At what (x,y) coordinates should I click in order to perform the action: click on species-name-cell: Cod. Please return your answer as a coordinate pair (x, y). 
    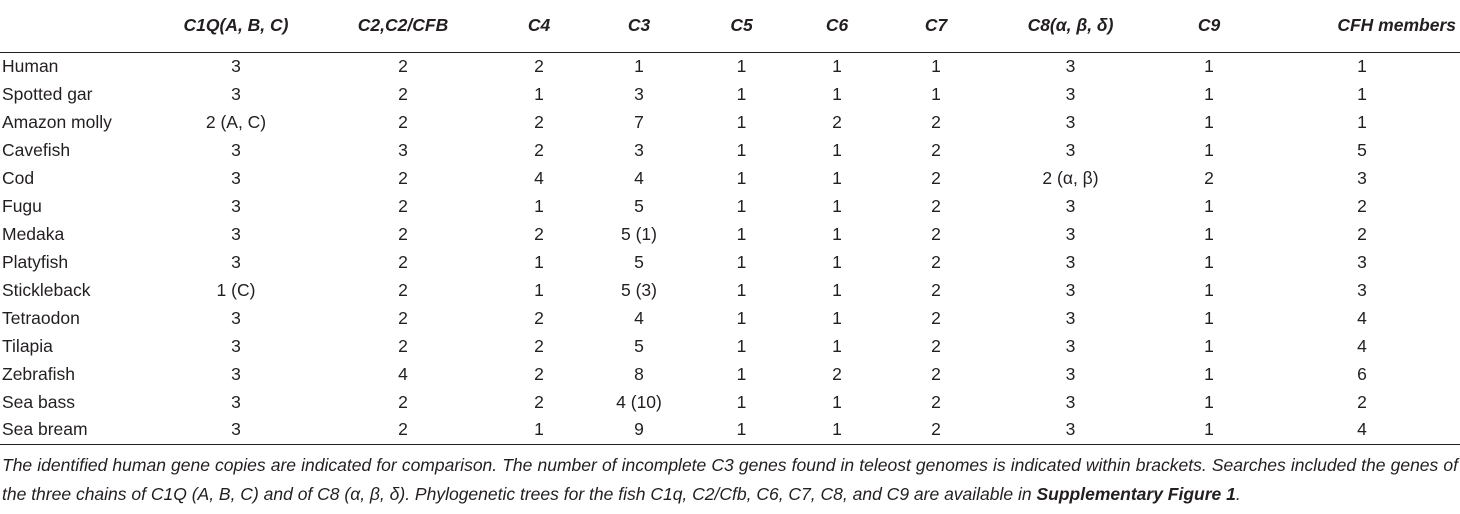
    Looking at the image, I should click on (18, 177).